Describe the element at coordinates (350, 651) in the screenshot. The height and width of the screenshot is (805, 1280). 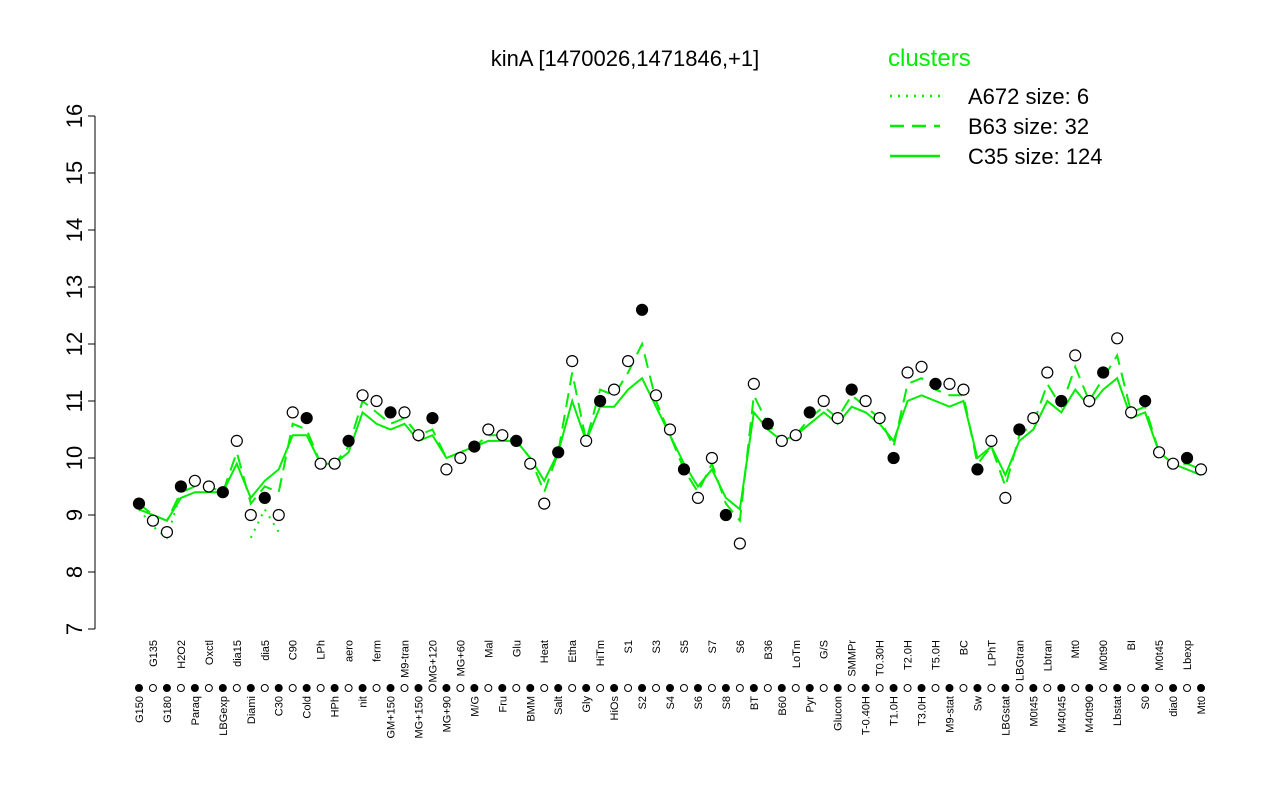
I see `x-tick-label: aero` at that location.